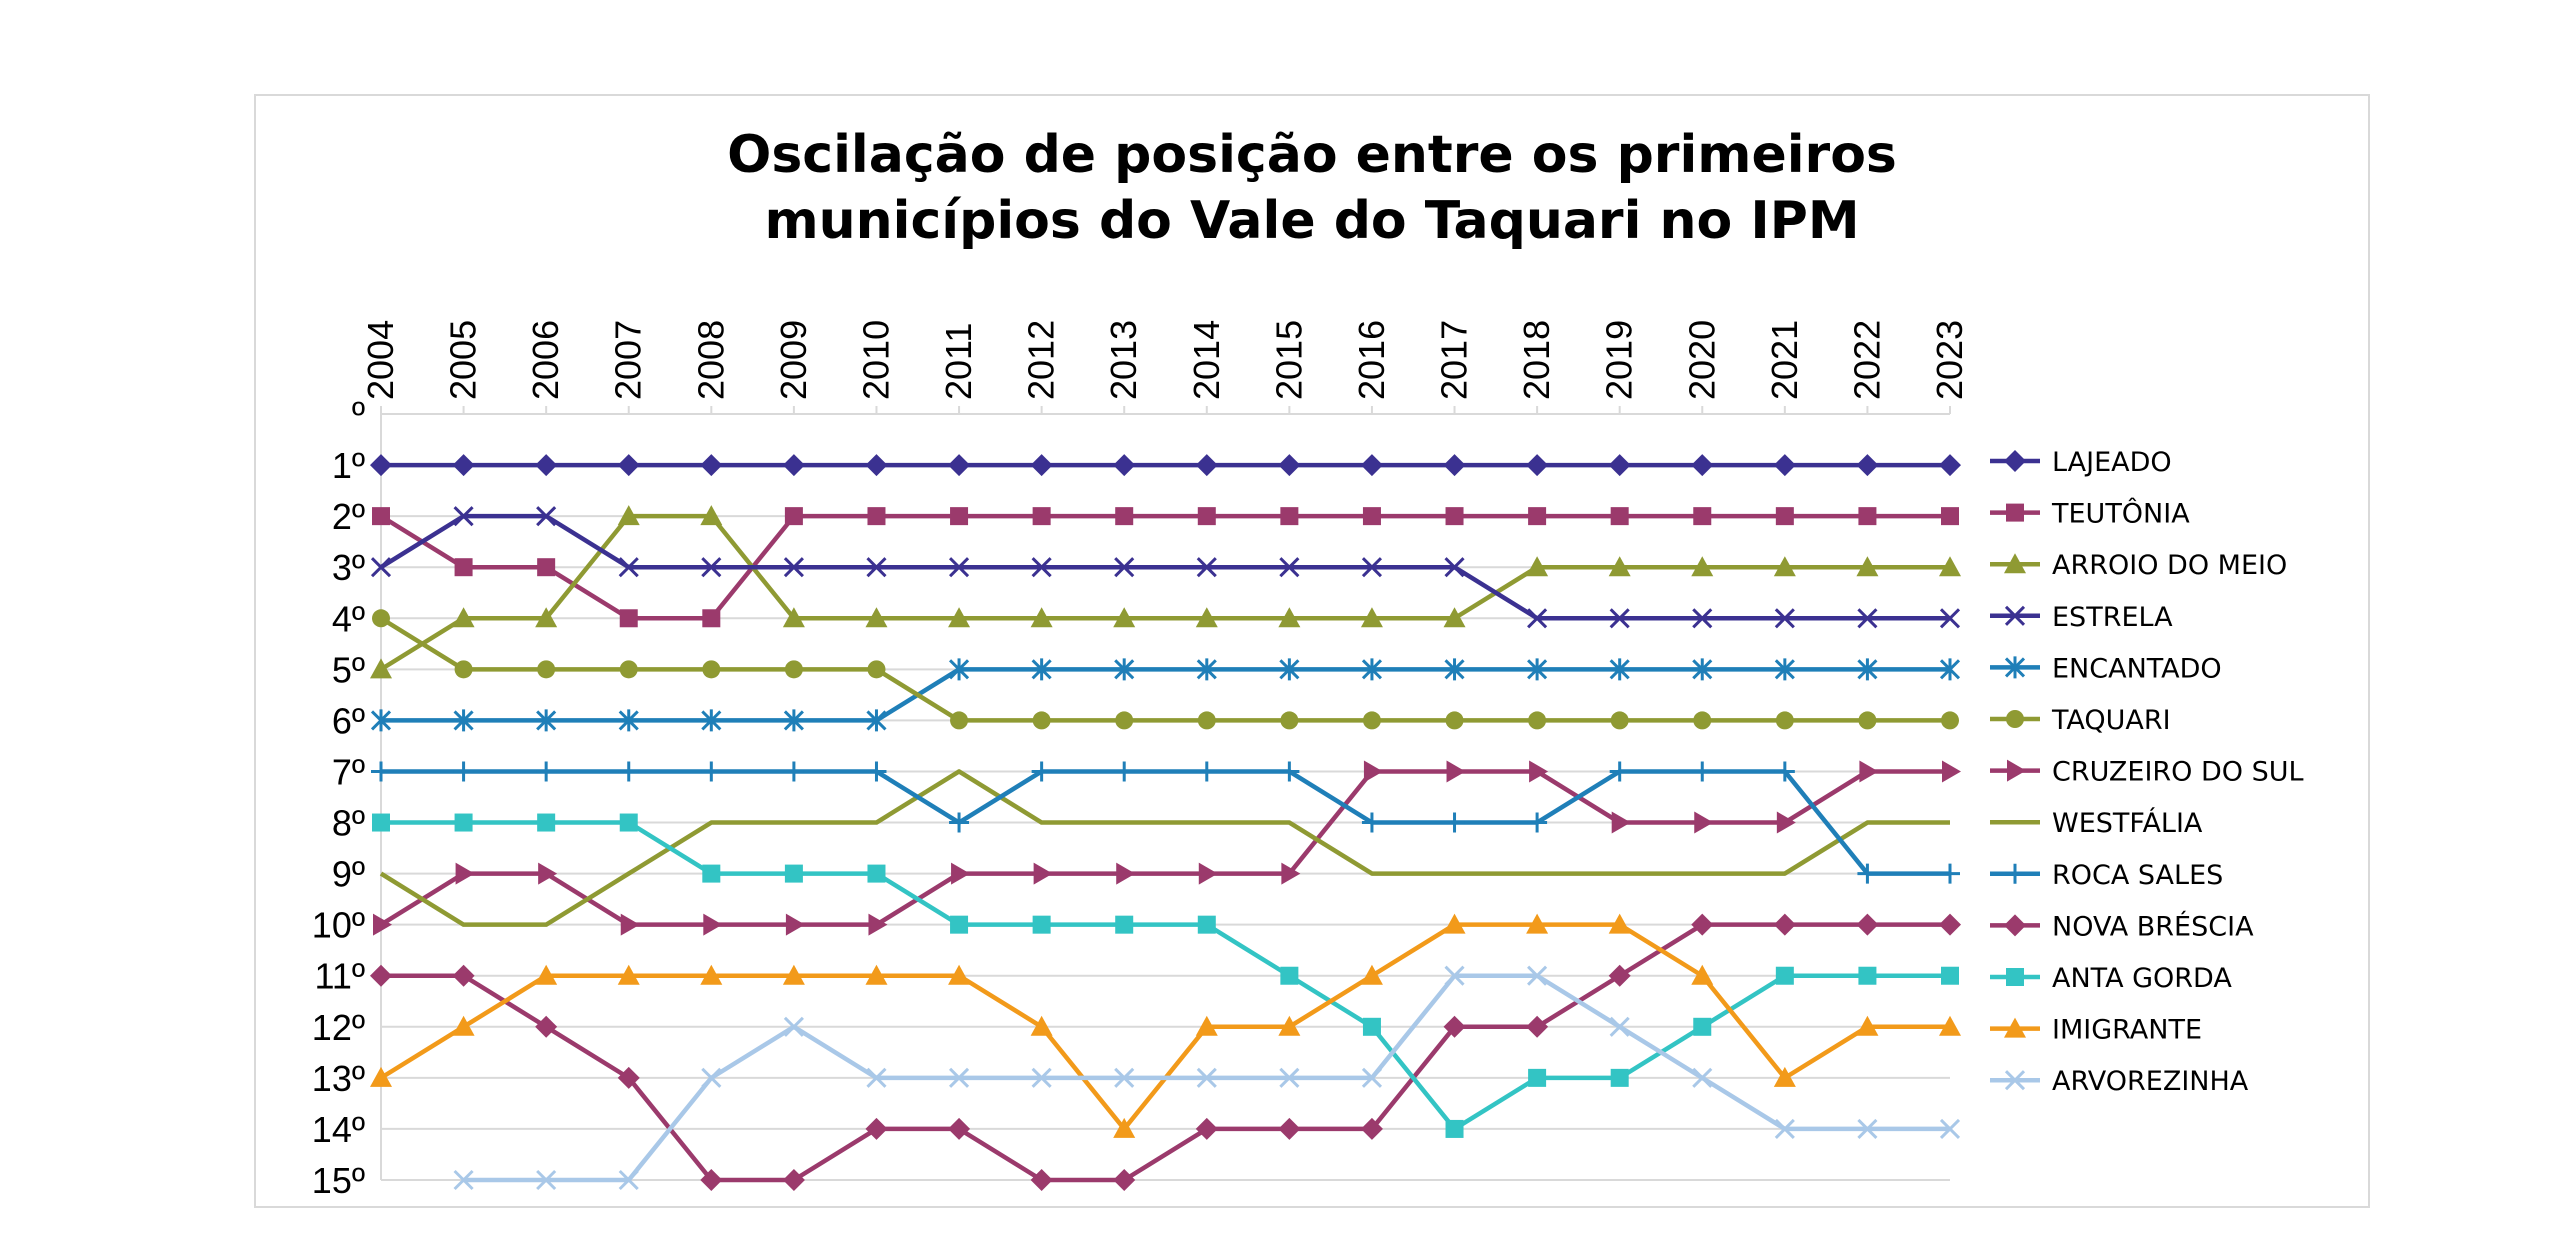 The height and width of the screenshot is (1257, 2560). What do you see at coordinates (2090, 514) in the screenshot?
I see `legend-item: TEUTÔNIA` at bounding box center [2090, 514].